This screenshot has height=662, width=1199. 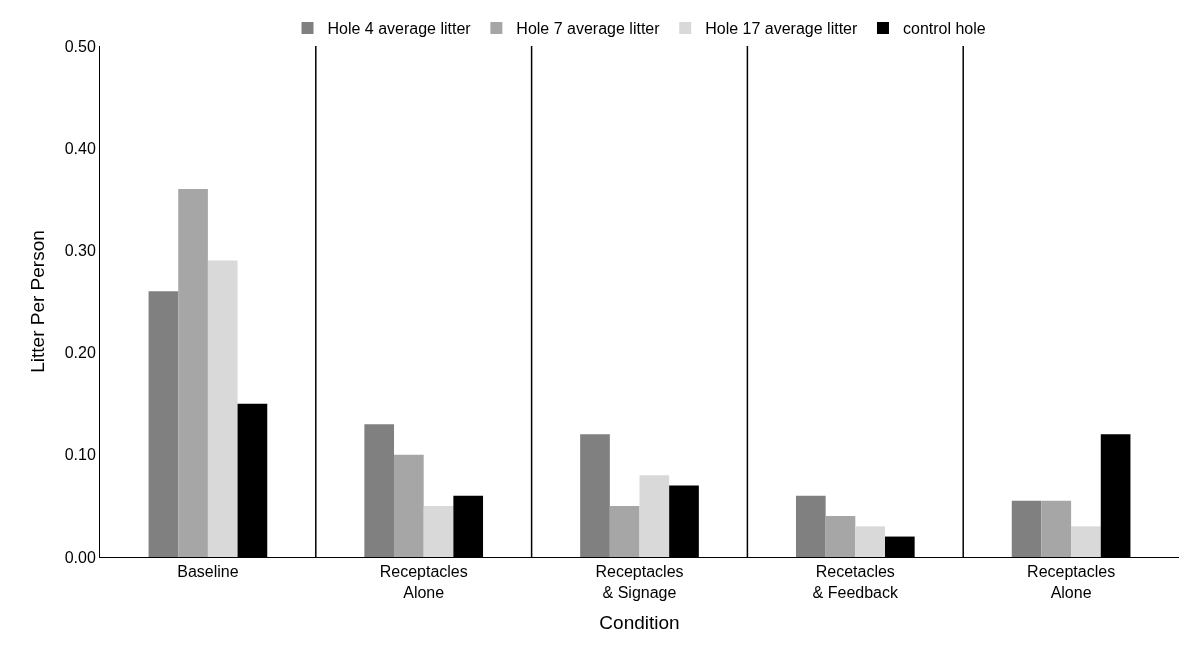 What do you see at coordinates (944, 29) in the screenshot?
I see `legend-label: control hole` at bounding box center [944, 29].